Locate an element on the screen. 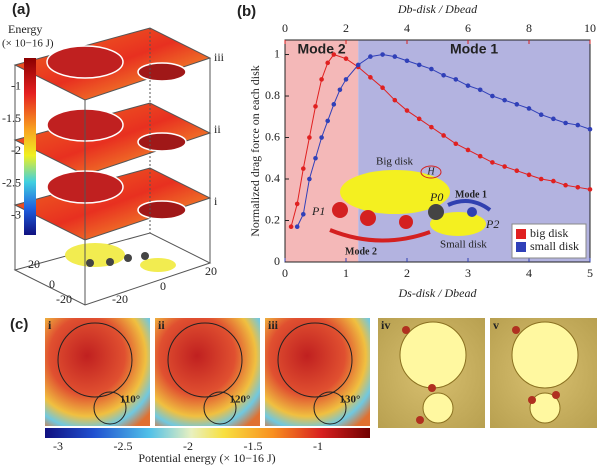 This screenshot has height=465, width=600. inset-label: H is located at coordinates (430, 171).